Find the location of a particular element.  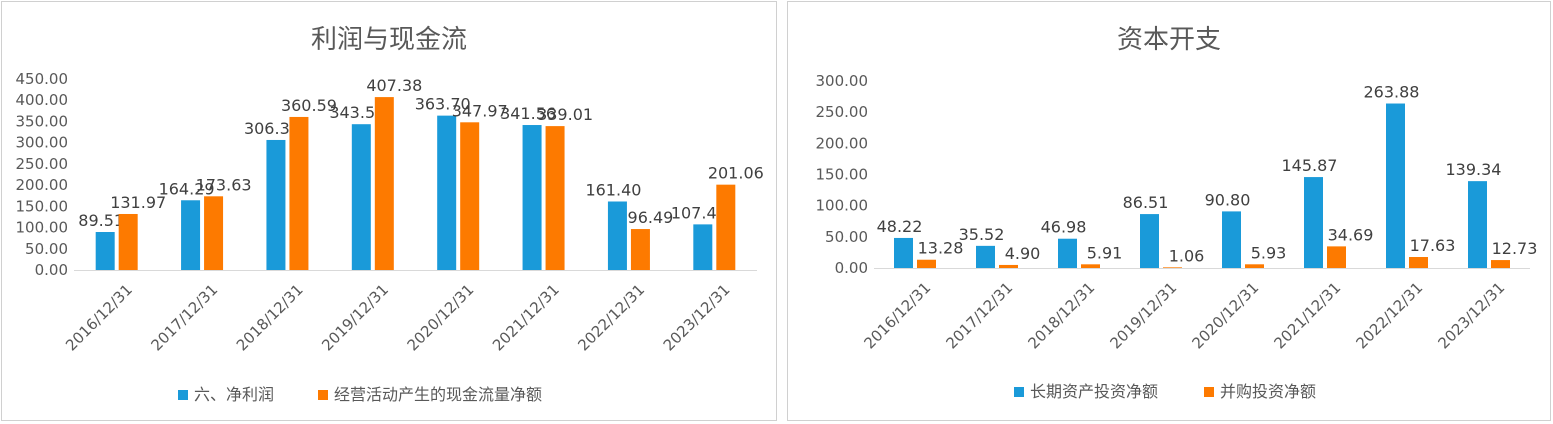

y-tick-label: 450.00 is located at coordinates (42, 79).